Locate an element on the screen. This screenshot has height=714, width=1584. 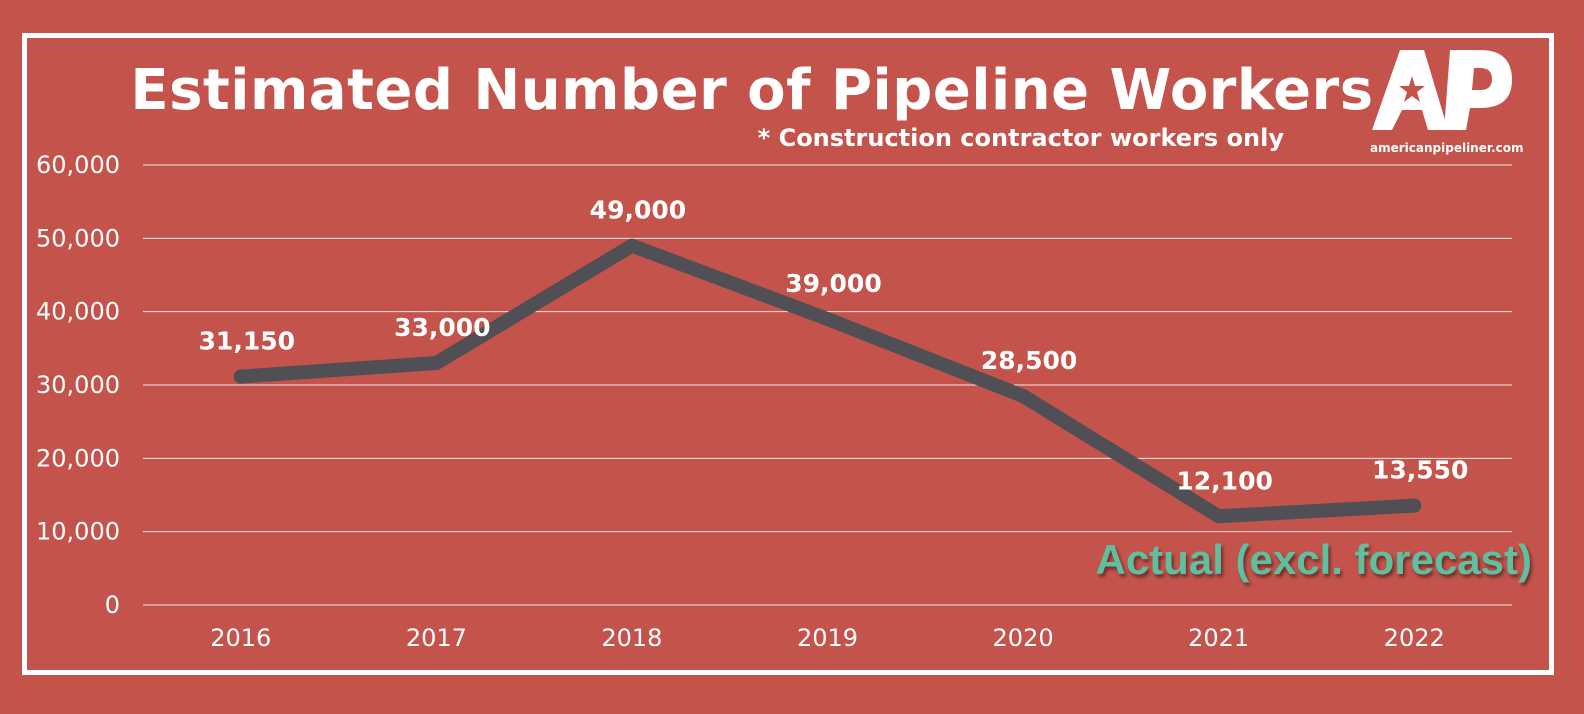
data-label: 39,000 is located at coordinates (833, 283).